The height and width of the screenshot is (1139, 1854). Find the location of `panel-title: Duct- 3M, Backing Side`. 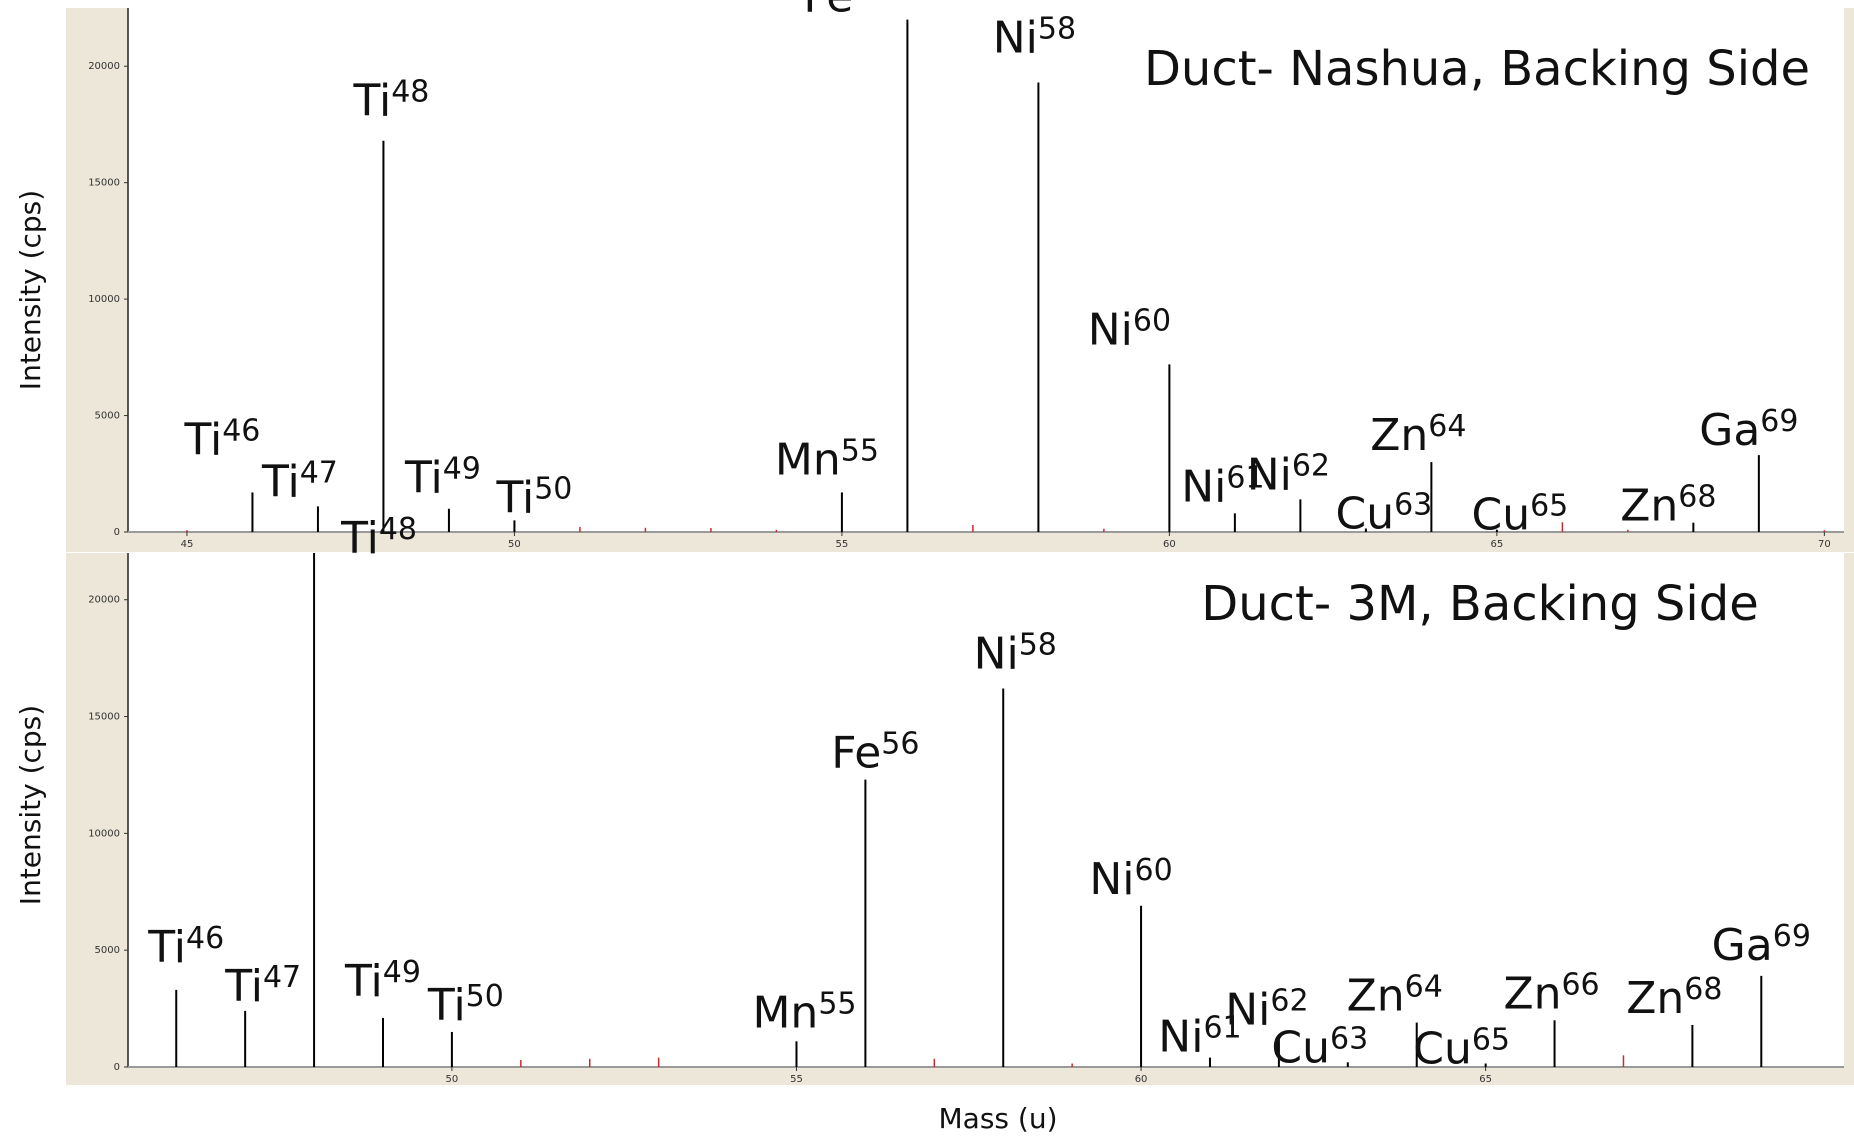

panel-title: Duct- 3M, Backing Side is located at coordinates (1479, 604).